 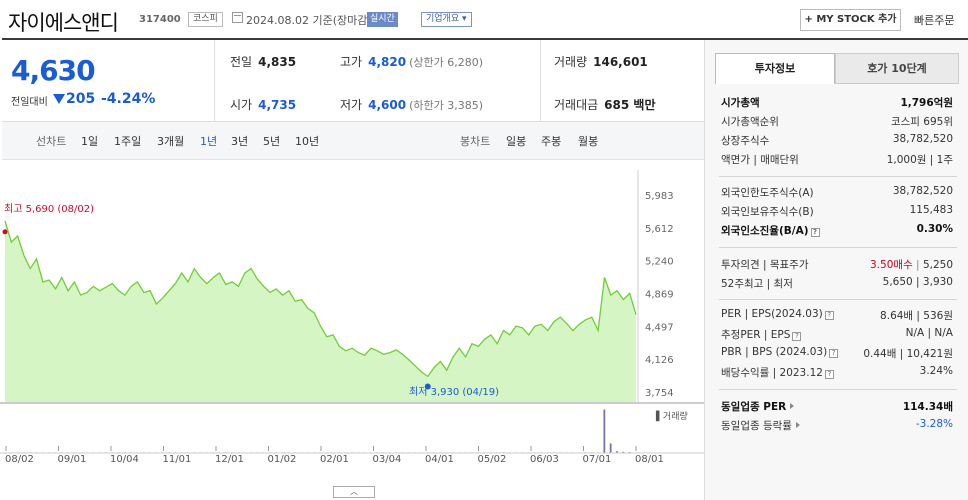 I want to click on est-per-row: 추정PER | EPS? N/A | N/A, so click(x=837, y=336).